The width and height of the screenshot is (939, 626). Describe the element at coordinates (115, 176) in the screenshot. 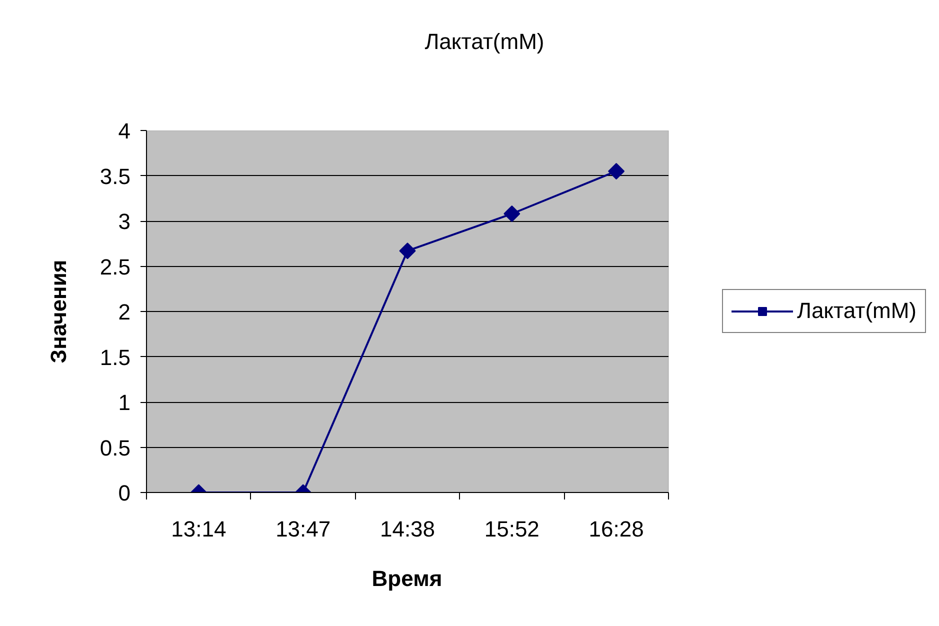

I see `y-tick-label: 3.5` at that location.